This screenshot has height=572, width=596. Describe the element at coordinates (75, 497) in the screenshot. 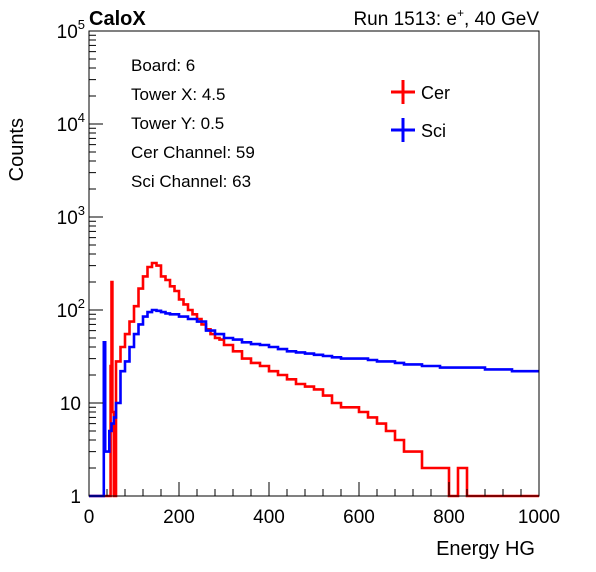

I see `y-tick-label: 1` at that location.